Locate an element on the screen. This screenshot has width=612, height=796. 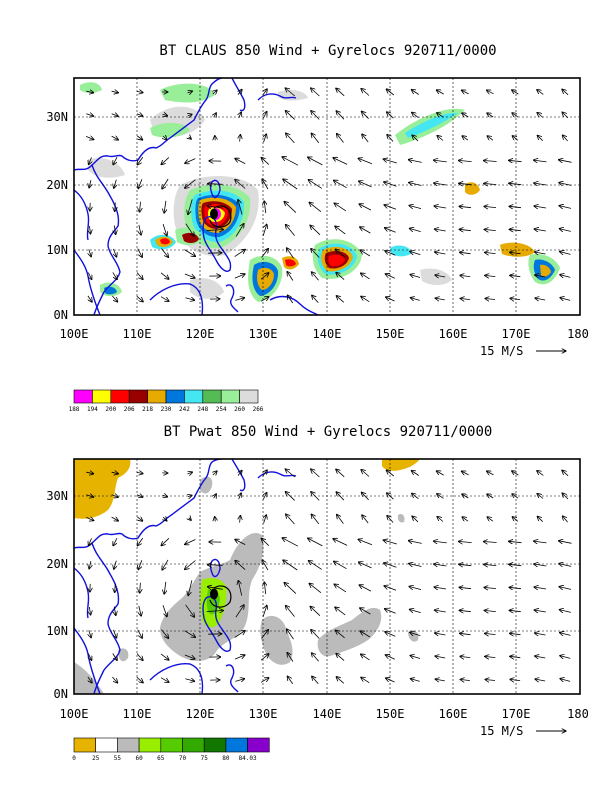
x-tick-label: 160E is located at coordinates (453, 334).